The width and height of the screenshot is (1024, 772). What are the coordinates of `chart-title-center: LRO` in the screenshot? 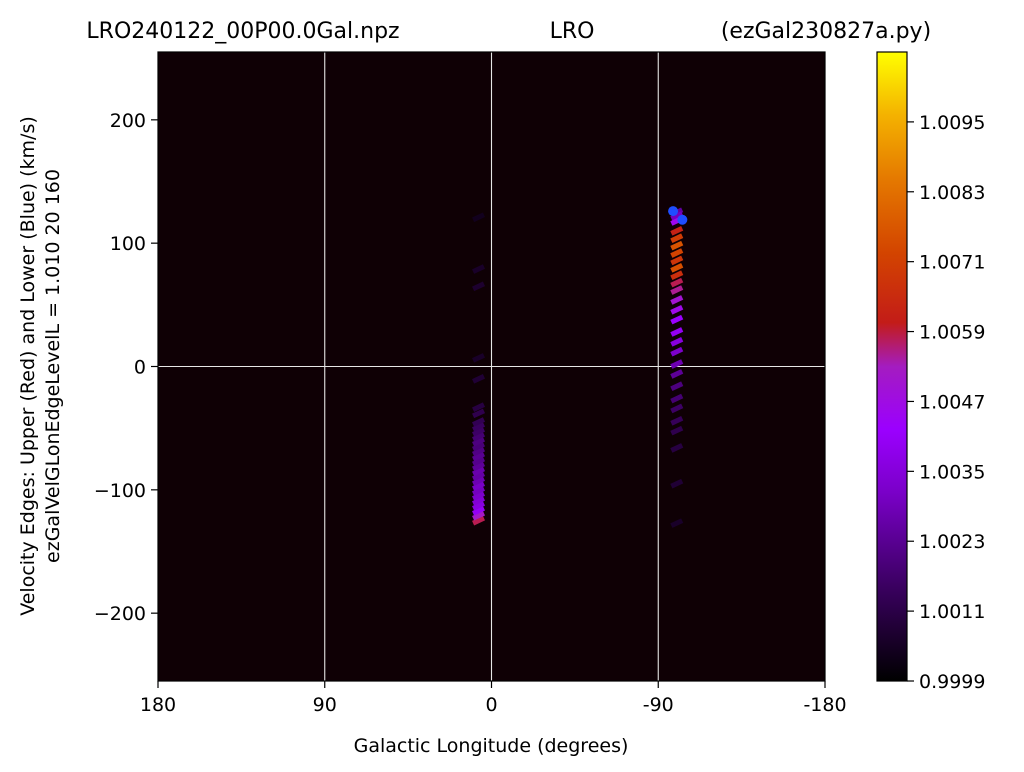 It's located at (572, 31).